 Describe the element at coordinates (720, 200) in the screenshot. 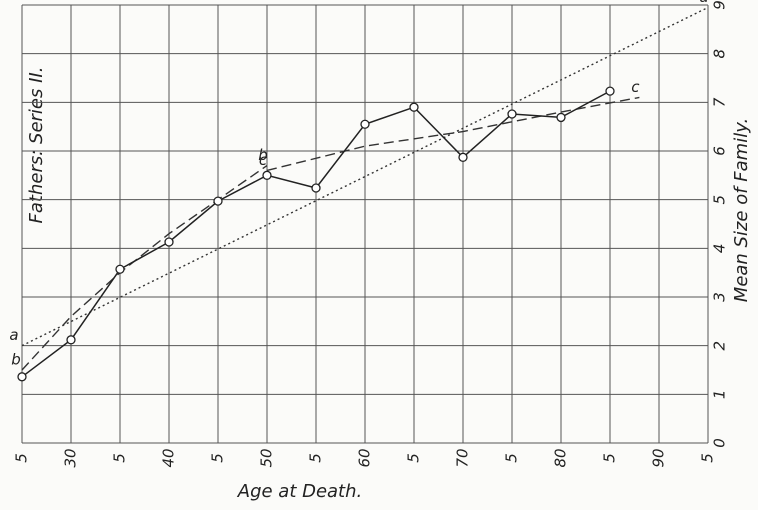

I see `y-tick-label: 5` at that location.